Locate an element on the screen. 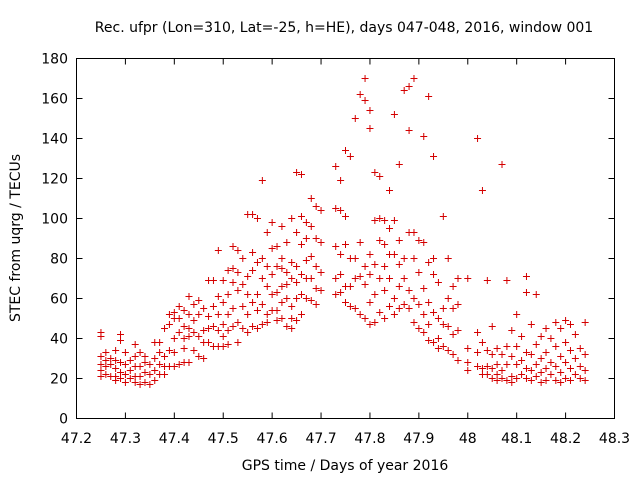 This screenshot has width=640, height=480. x-tick-label: 47.6 is located at coordinates (272, 439).